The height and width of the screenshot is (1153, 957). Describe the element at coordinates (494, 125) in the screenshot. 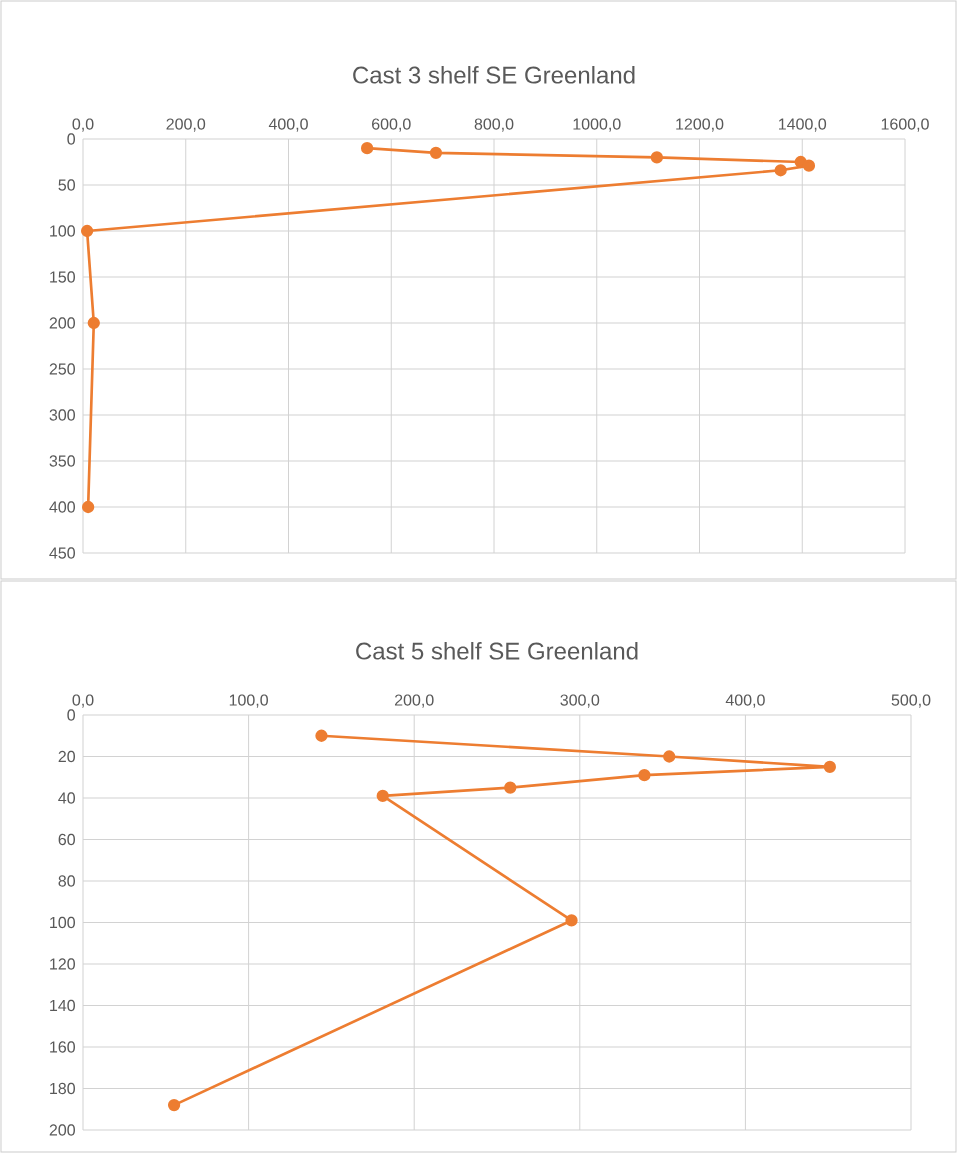

I see `x-tick-label: 800,0` at that location.